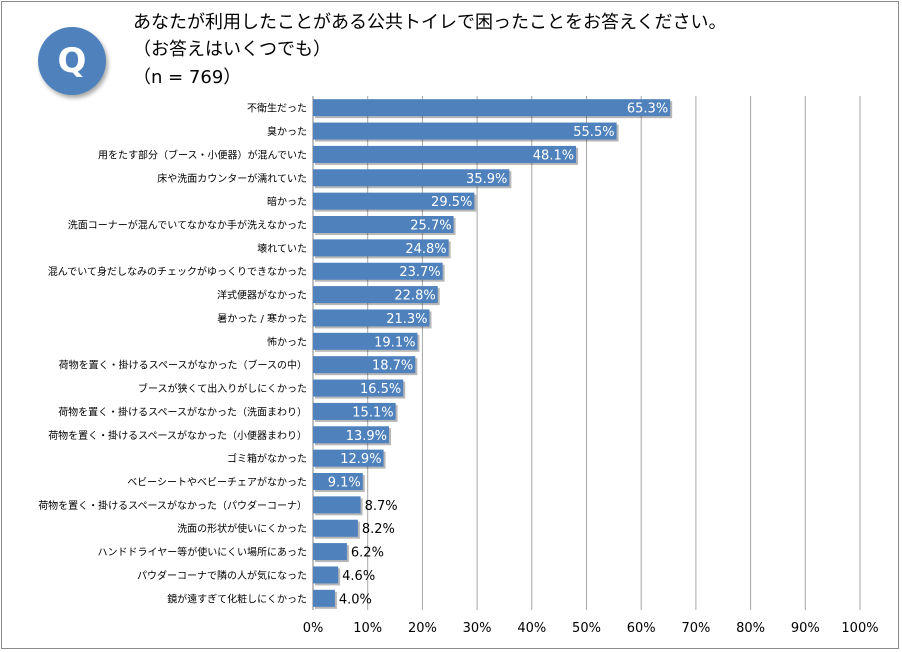  What do you see at coordinates (477, 628) in the screenshot?
I see `x-tick-label: 30%` at bounding box center [477, 628].